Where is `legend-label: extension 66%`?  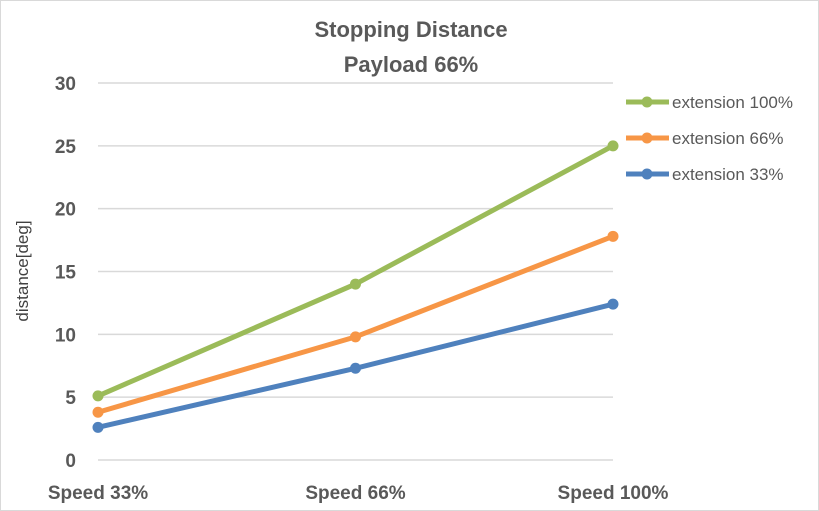
legend-label: extension 66% is located at coordinates (728, 138).